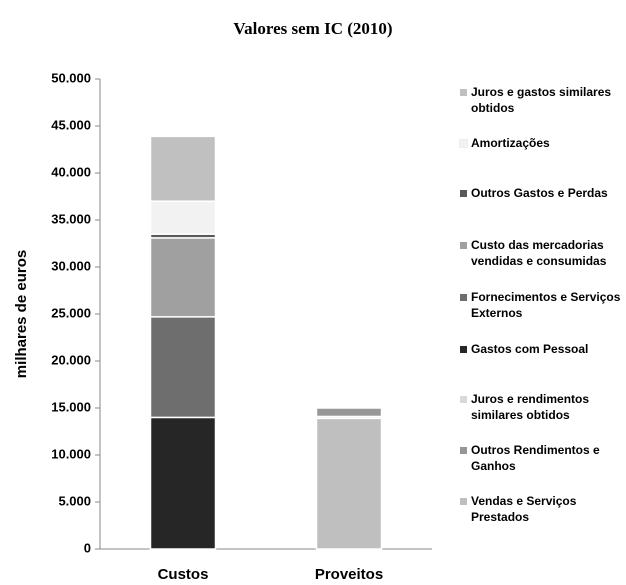  What do you see at coordinates (524, 509) in the screenshot?
I see `legend-label: Vendas e Serviços Prestados` at bounding box center [524, 509].